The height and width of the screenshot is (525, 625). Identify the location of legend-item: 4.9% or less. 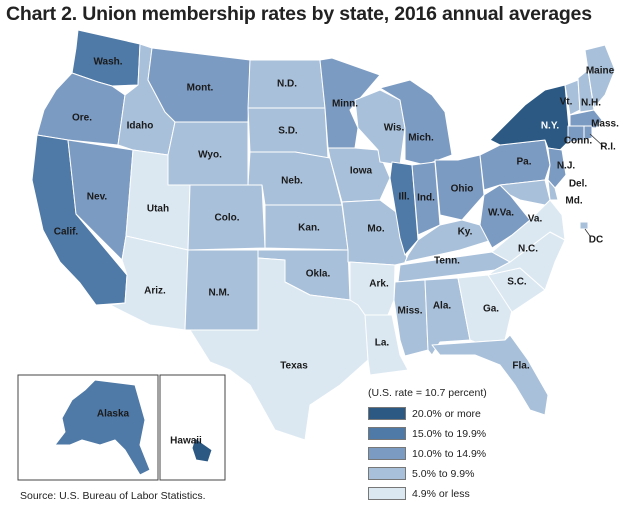
(419, 493).